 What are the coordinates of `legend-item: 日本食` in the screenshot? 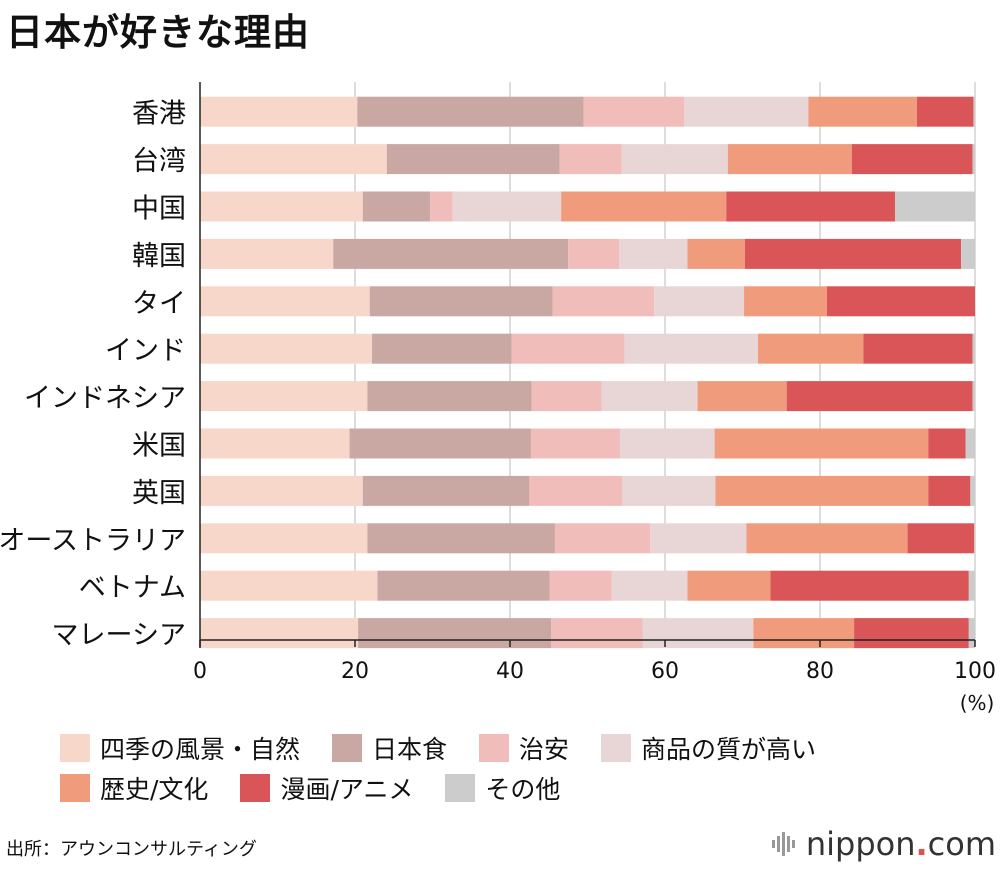 It's located at (389, 748).